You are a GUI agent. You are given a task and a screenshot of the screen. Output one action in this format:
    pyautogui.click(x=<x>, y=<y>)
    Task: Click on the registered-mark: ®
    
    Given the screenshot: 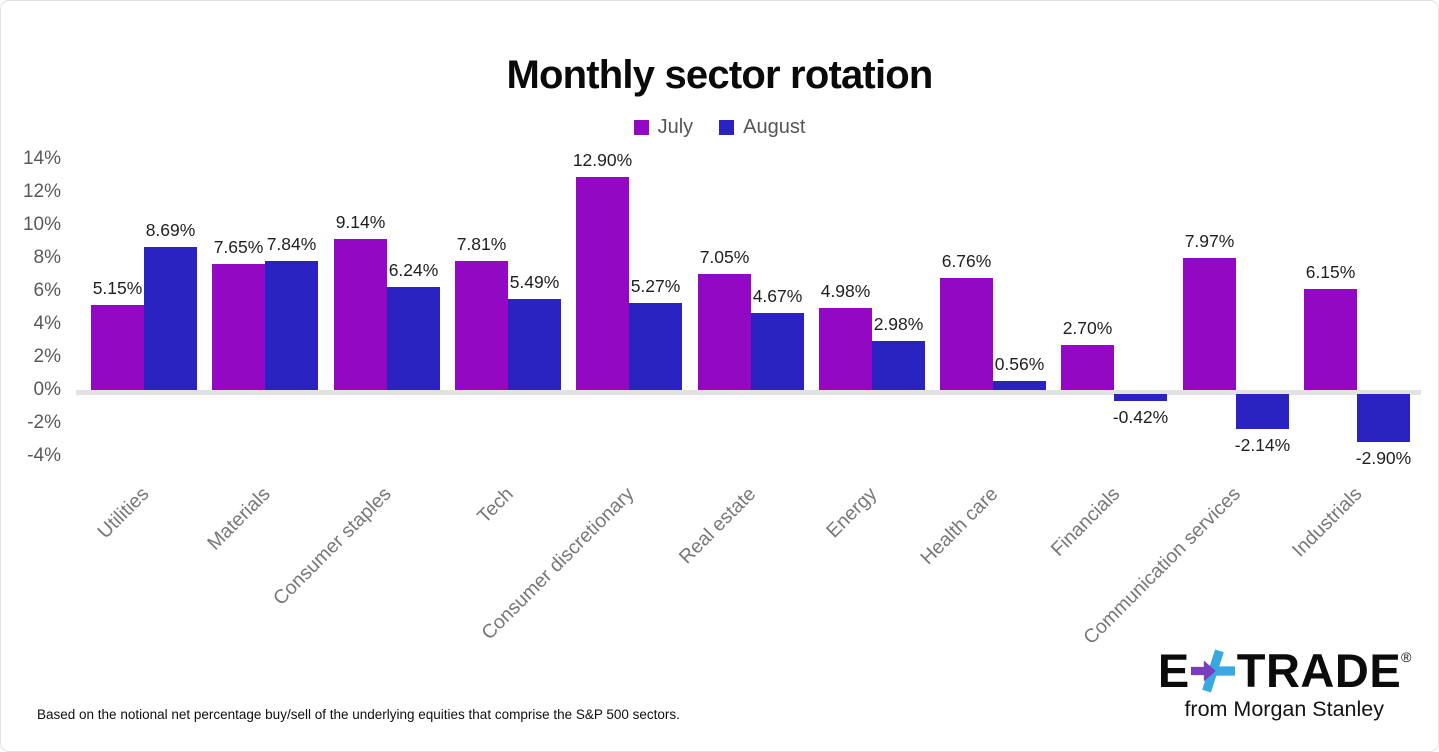 What is the action you would take?
    pyautogui.click(x=1406, y=657)
    